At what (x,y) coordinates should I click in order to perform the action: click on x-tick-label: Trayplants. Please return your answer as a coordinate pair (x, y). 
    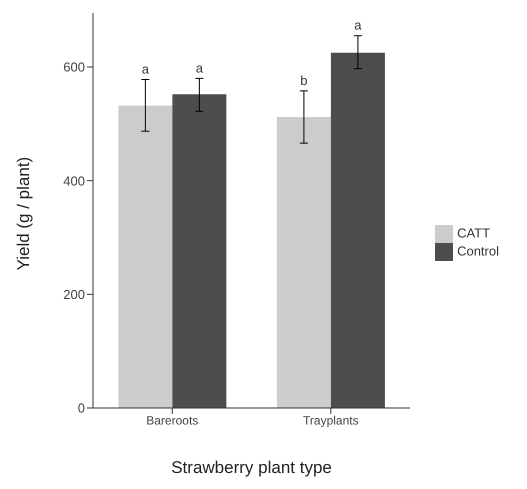
    Looking at the image, I should click on (331, 421).